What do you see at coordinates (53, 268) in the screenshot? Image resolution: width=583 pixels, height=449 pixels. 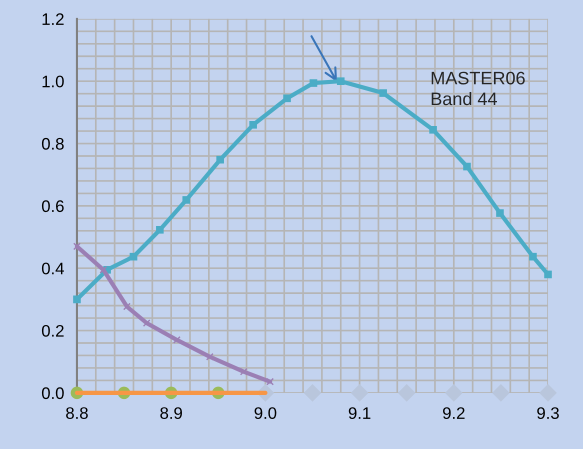 I see `y-tick-label: 0.4` at bounding box center [53, 268].